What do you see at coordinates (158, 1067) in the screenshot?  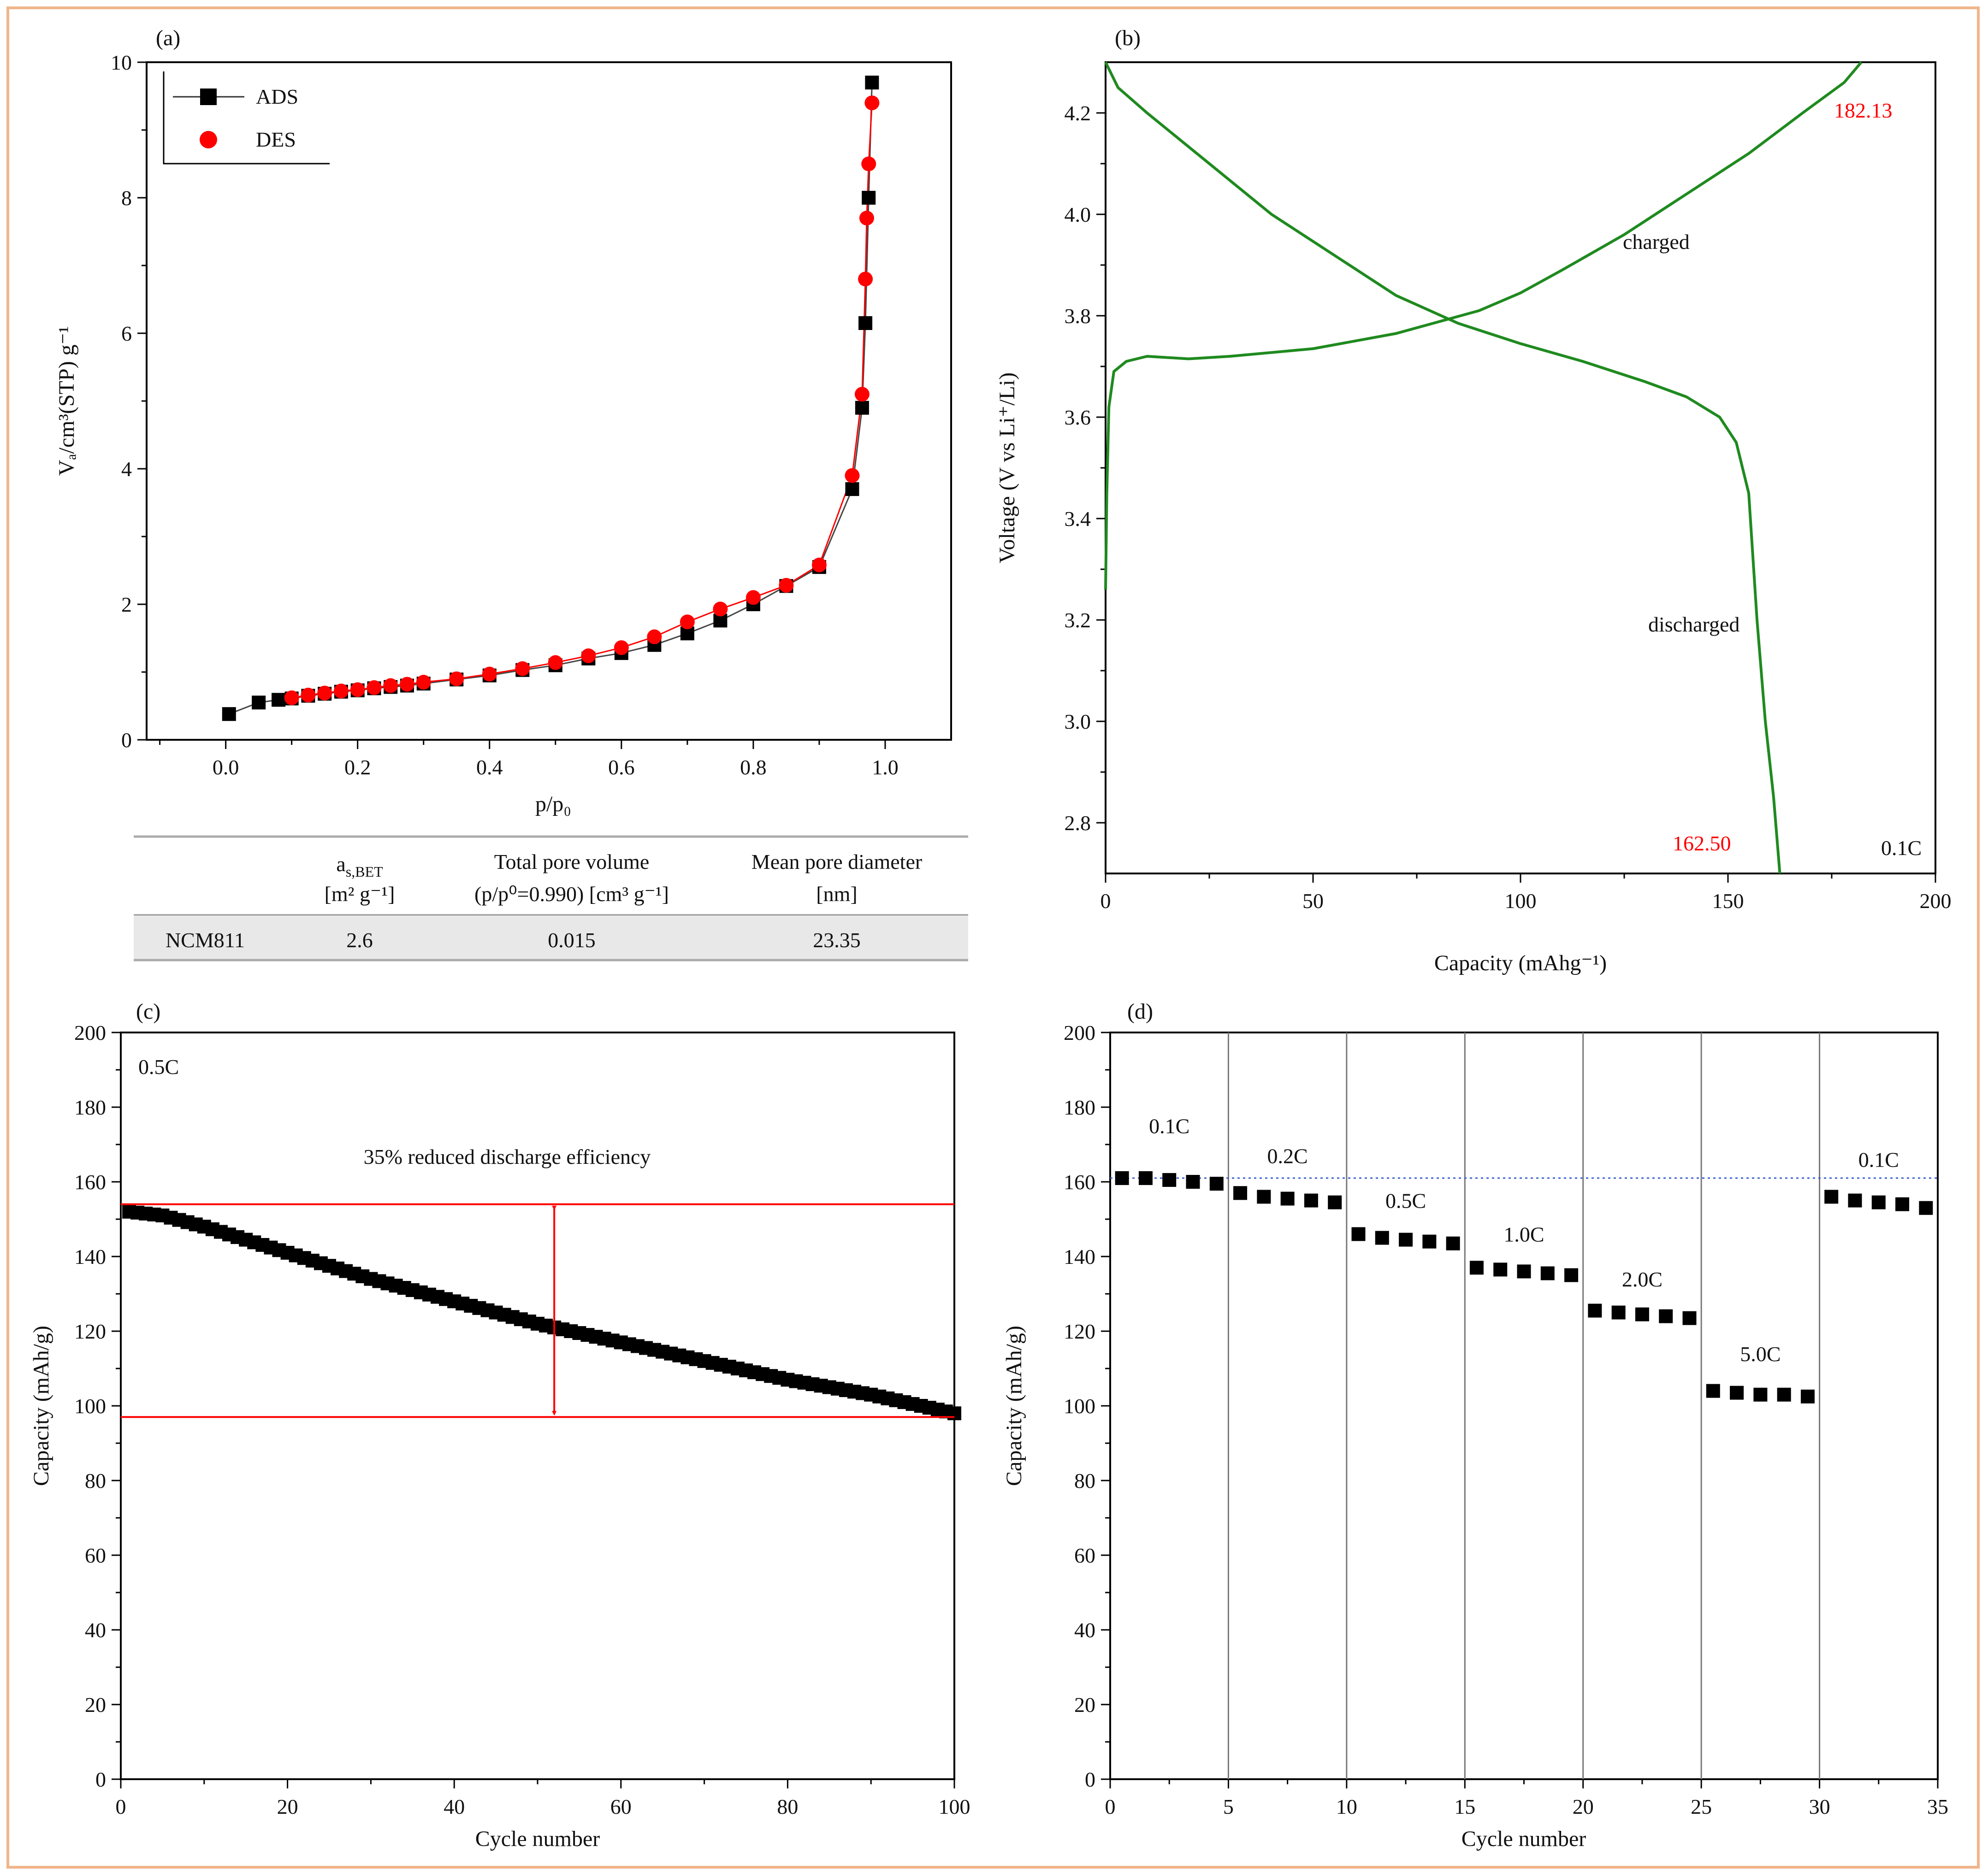 I see `panel-c-rate-label: 0.5C` at bounding box center [158, 1067].